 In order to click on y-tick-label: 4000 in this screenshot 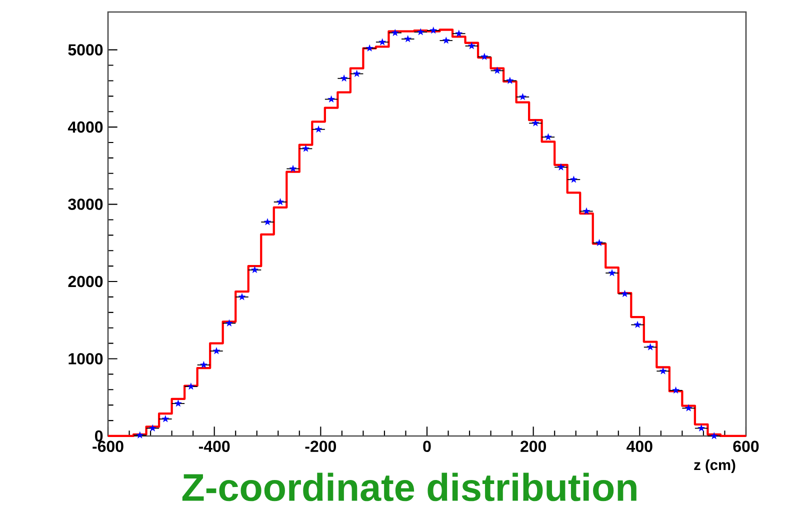, I will do `click(85, 127)`.